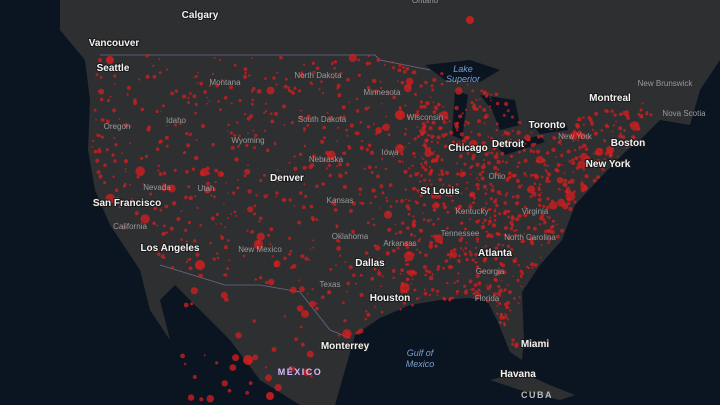  I want to click on region-label: Tennessee, so click(460, 233).